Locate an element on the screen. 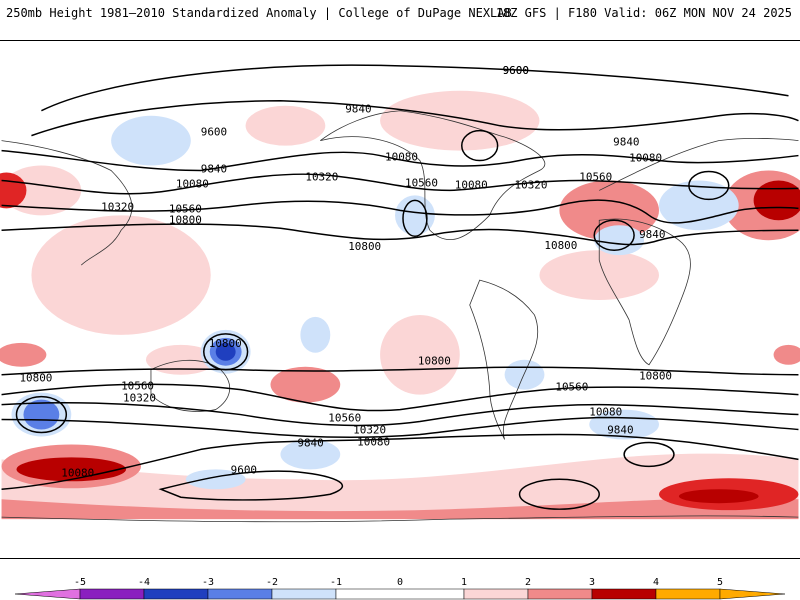 The width and height of the screenshot is (800, 600). colorbar-tick: 2 is located at coordinates (528, 582).